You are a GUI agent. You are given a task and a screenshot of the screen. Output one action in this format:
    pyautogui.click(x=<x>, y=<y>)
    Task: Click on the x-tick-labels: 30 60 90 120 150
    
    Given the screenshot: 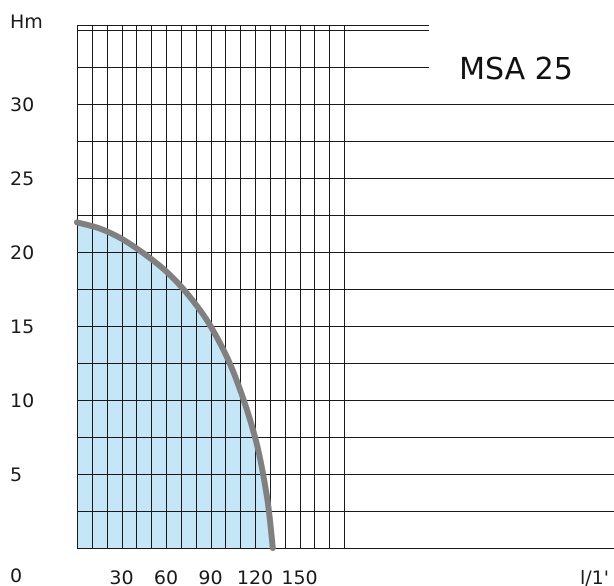 What is the action you would take?
    pyautogui.click(x=213, y=576)
    